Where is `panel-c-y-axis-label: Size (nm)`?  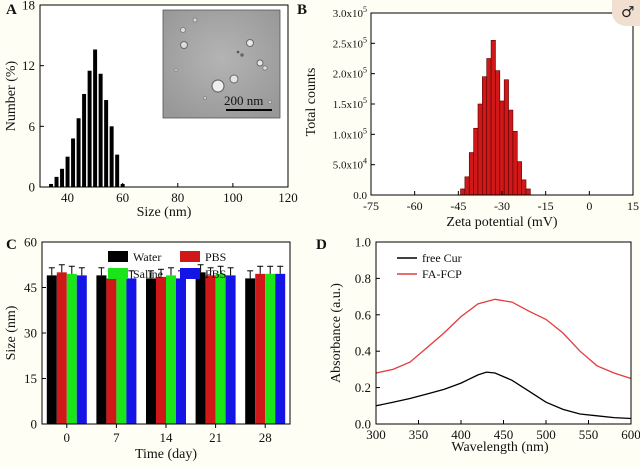 panel-c-y-axis-label: Size (nm) is located at coordinates (11, 332).